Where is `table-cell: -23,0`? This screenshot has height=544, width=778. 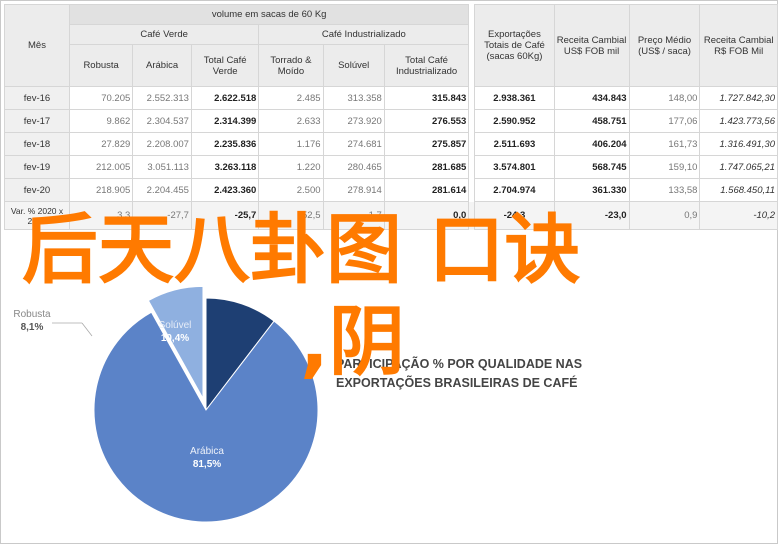
table-cell: -23,0 is located at coordinates (591, 215).